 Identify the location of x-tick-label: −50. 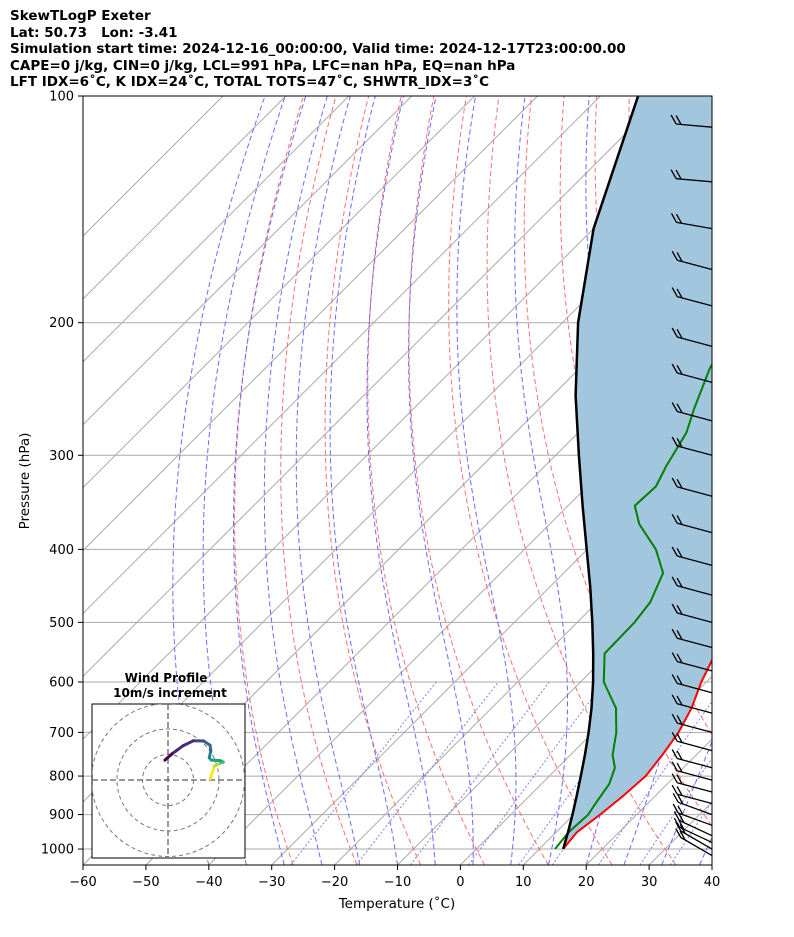
(145, 882).